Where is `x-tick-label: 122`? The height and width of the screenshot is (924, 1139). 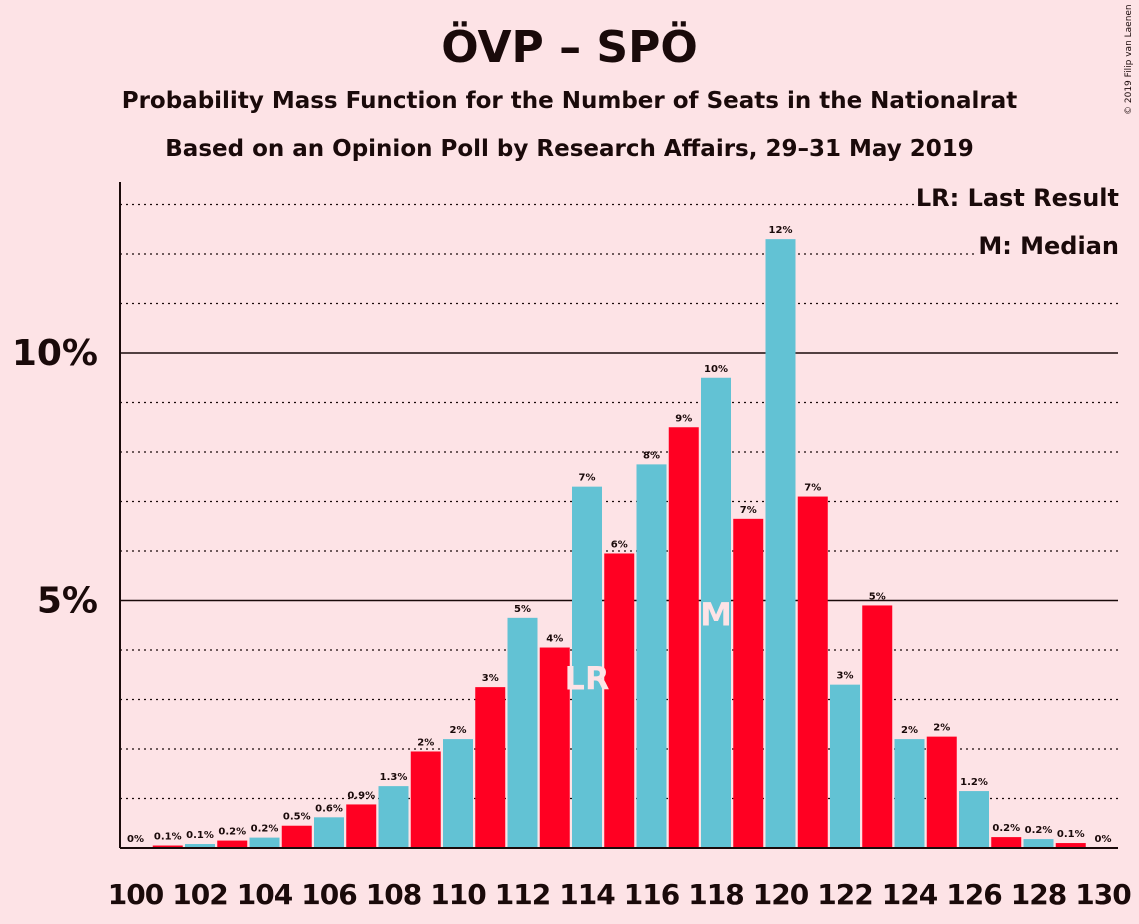
x-tick-label: 122 is located at coordinates (844, 894).